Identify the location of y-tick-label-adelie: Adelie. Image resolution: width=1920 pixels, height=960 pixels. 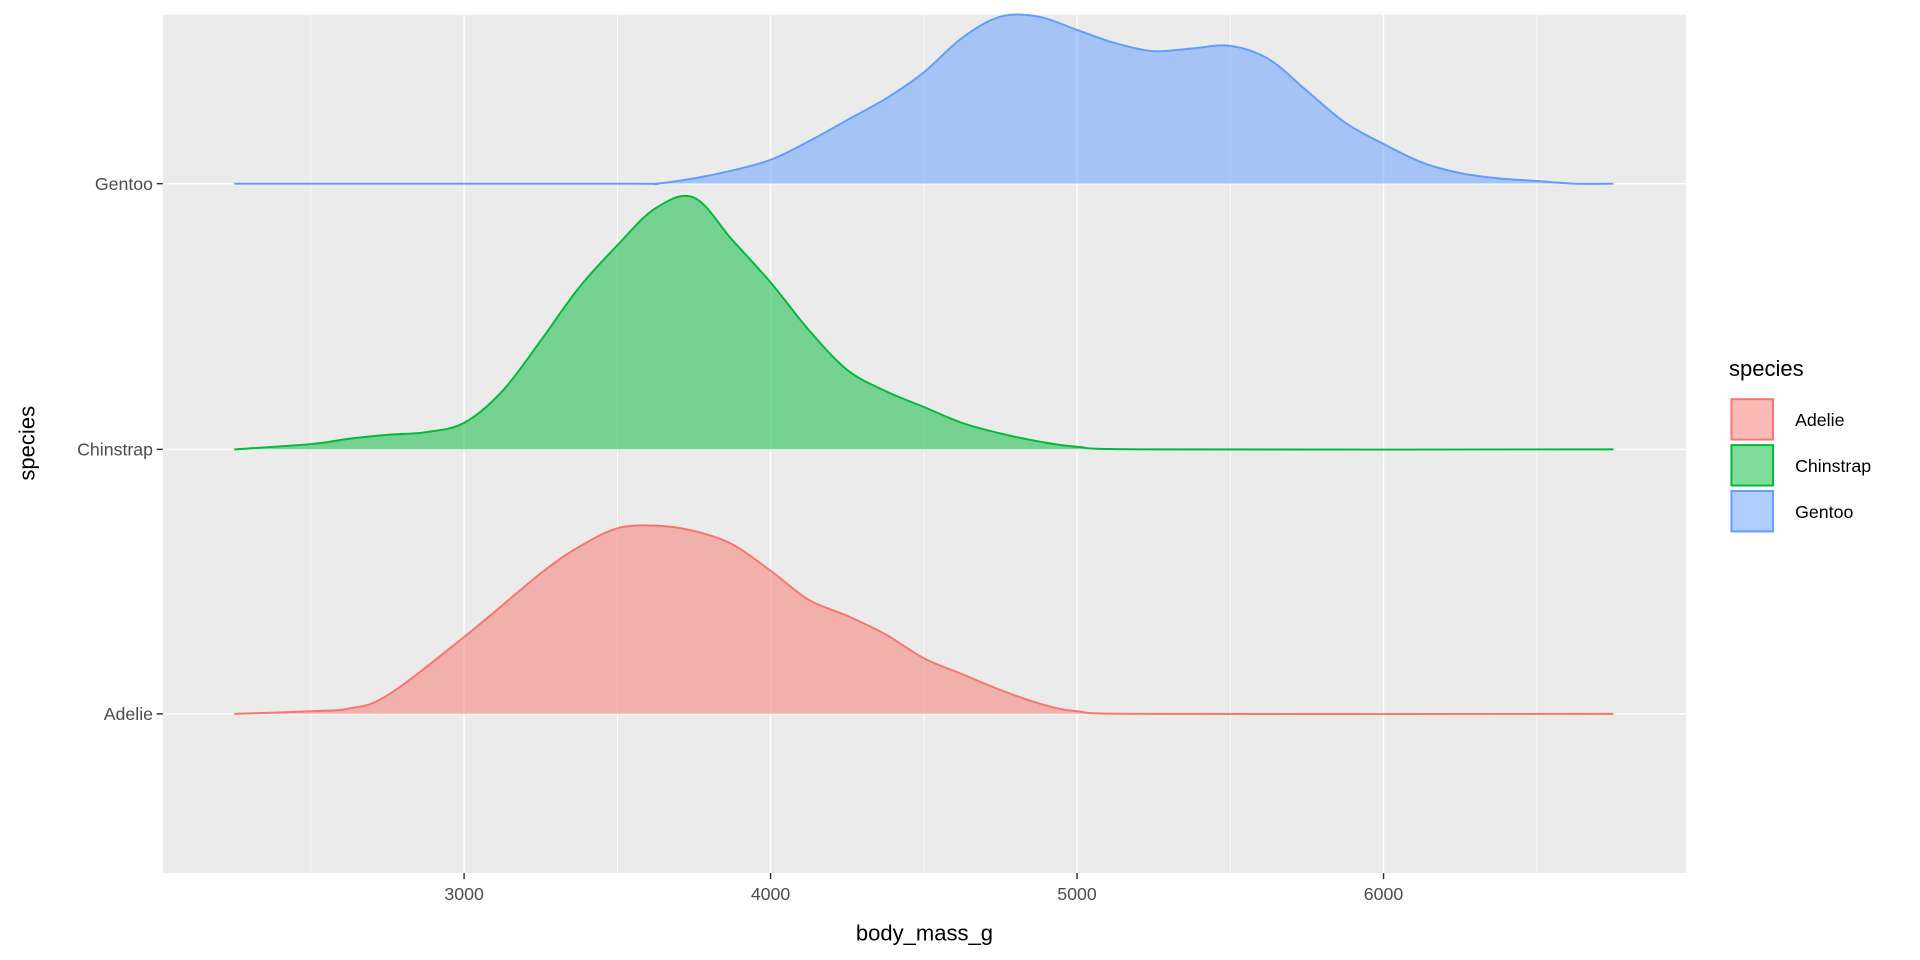
(128, 714).